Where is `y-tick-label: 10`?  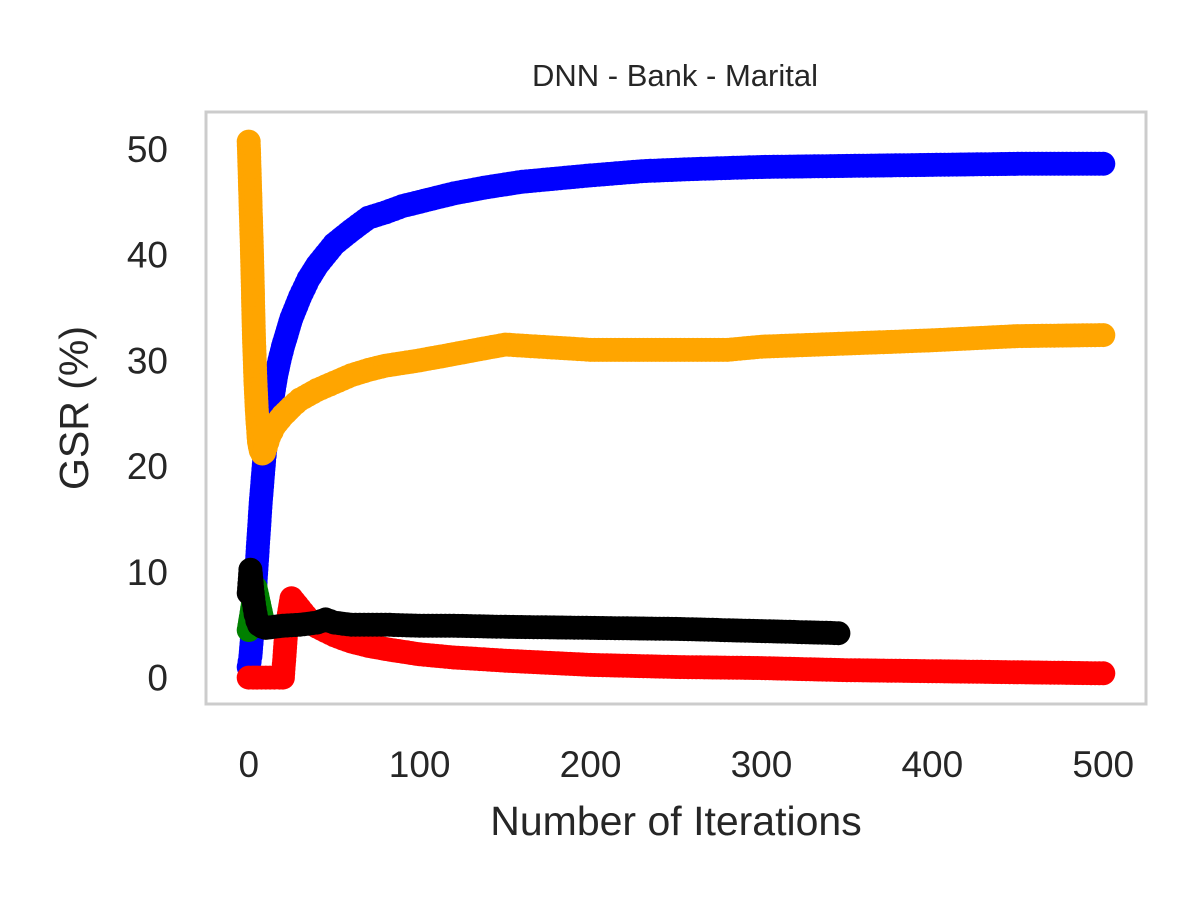 y-tick-label: 10 is located at coordinates (147, 572).